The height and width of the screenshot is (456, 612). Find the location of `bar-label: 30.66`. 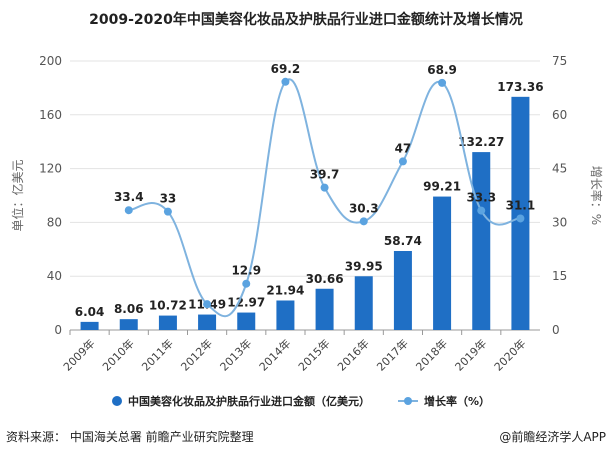

bar-label: 30.66 is located at coordinates (325, 279).